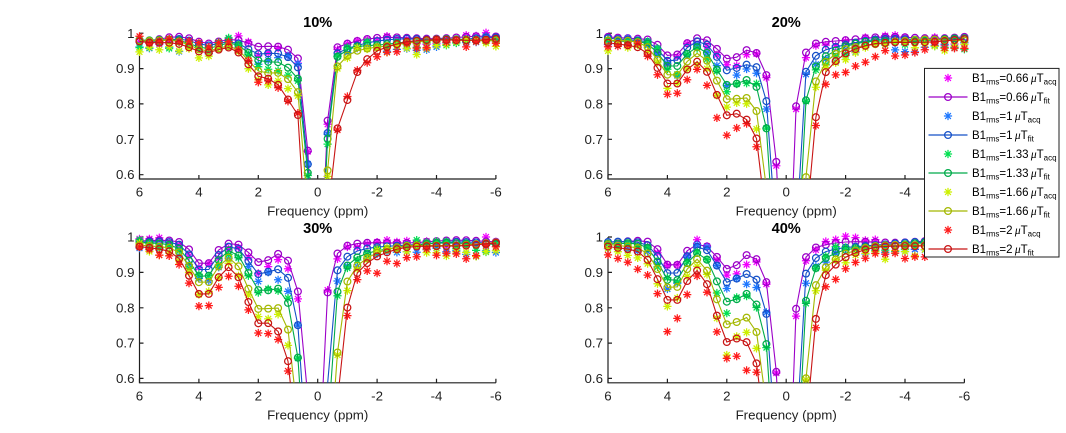  I want to click on svg-text: B1rms=1.33 μTfit, so click(1011, 175).